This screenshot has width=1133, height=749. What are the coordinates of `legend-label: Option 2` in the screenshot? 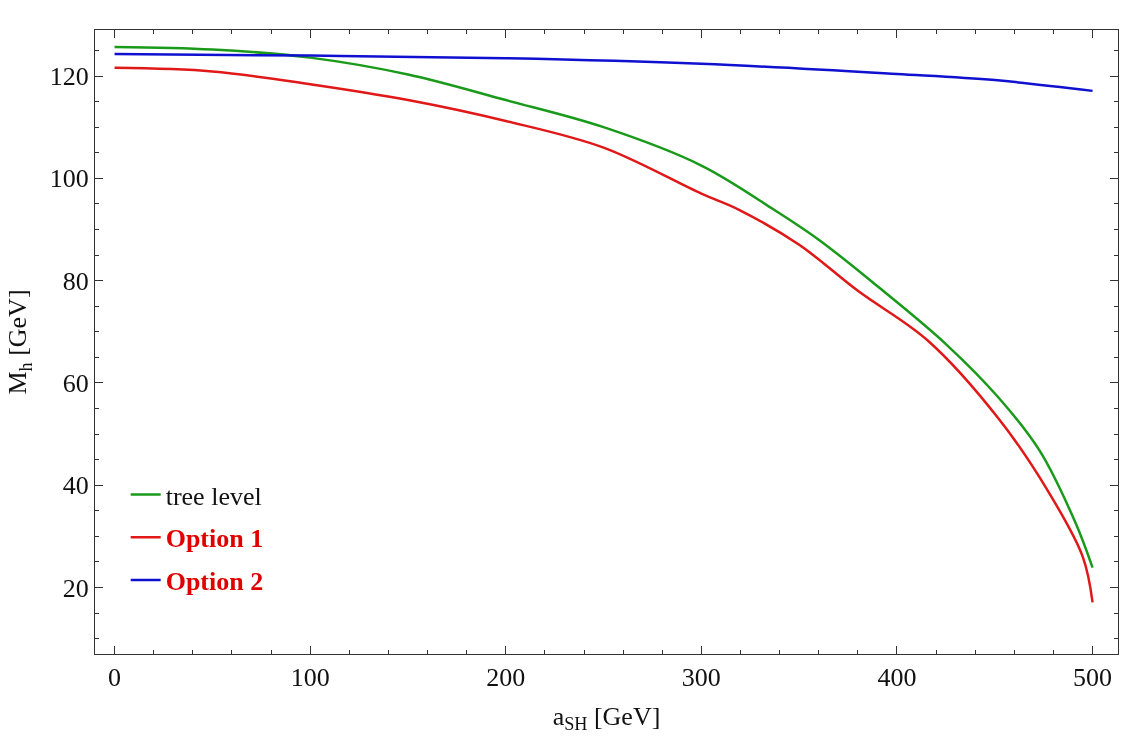 It's located at (214, 582).